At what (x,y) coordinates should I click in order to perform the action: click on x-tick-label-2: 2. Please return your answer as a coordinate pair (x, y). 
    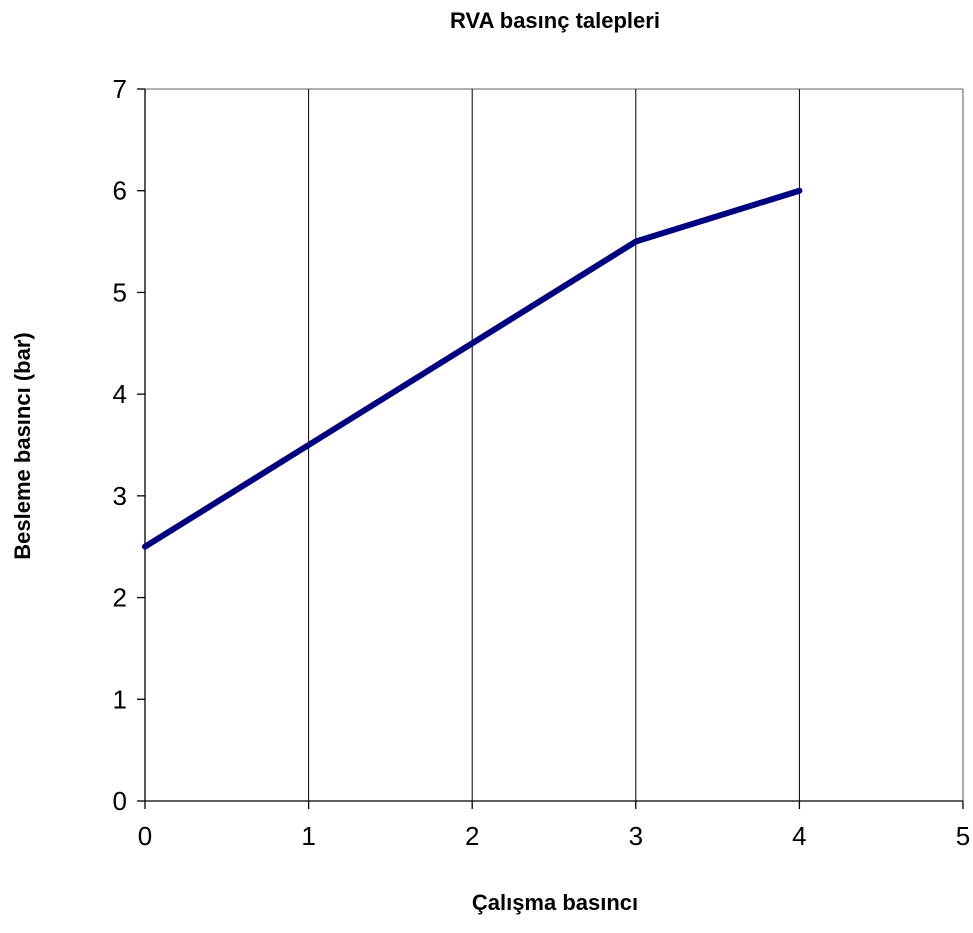
    Looking at the image, I should click on (472, 836).